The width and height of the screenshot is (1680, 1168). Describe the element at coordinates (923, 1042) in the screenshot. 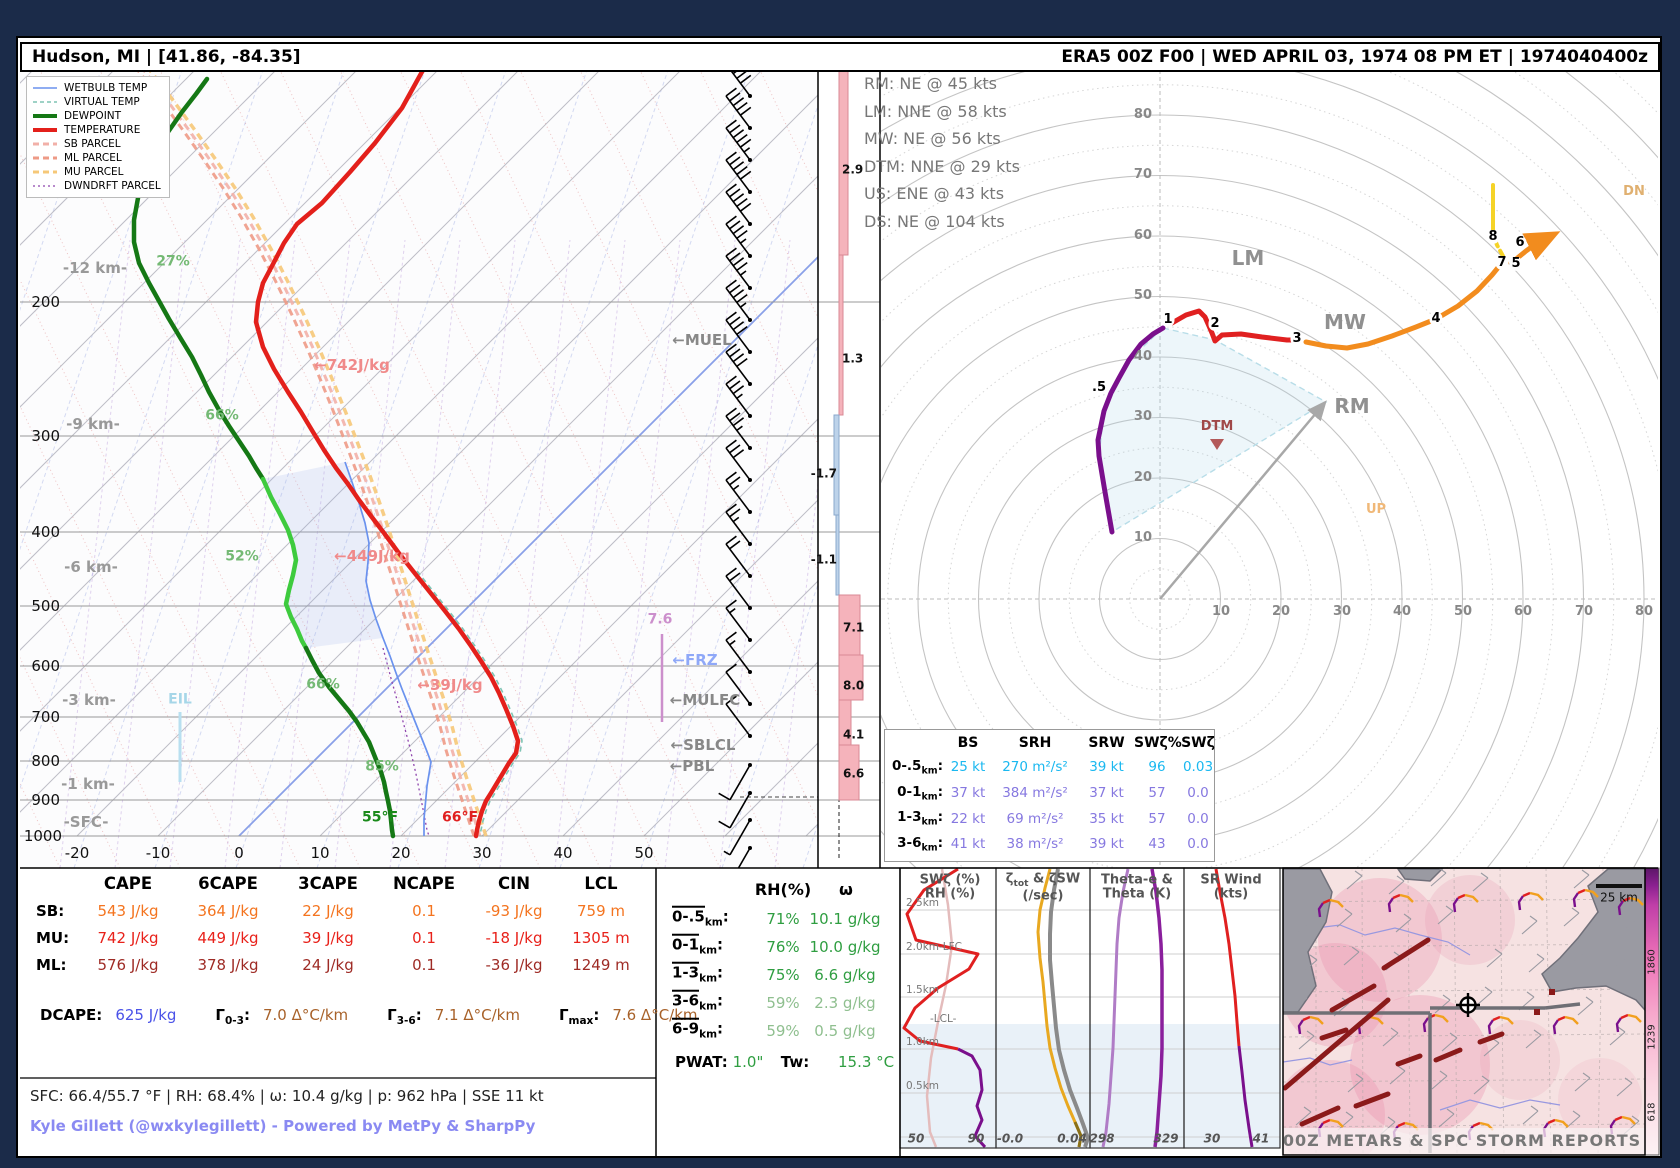

I see `panel-y-label: 1.0km` at that location.